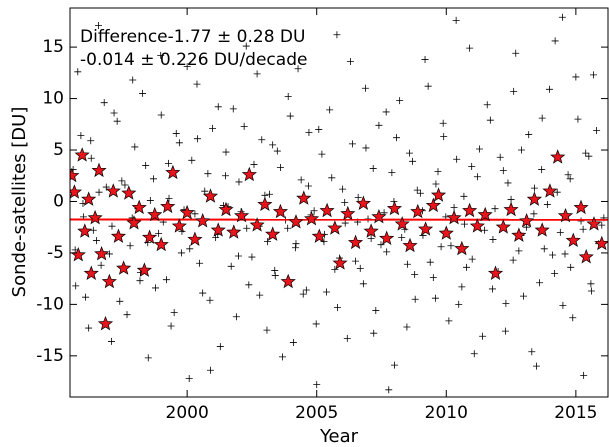  What do you see at coordinates (58, 150) in the screenshot?
I see `y-tick-label: 5` at bounding box center [58, 150].